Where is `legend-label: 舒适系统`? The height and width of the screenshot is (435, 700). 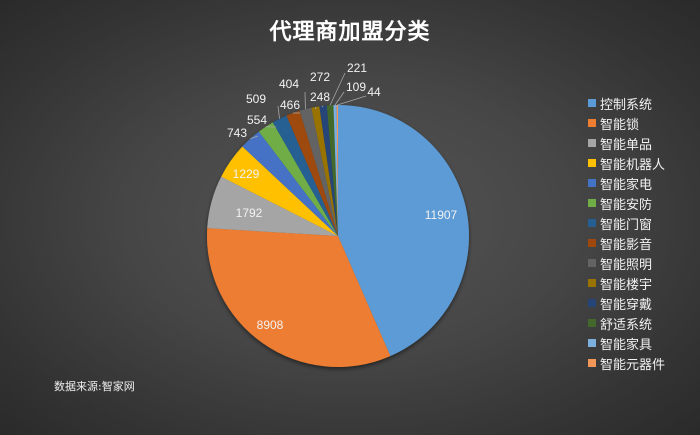 legend-label: 舒适系统 is located at coordinates (626, 325).